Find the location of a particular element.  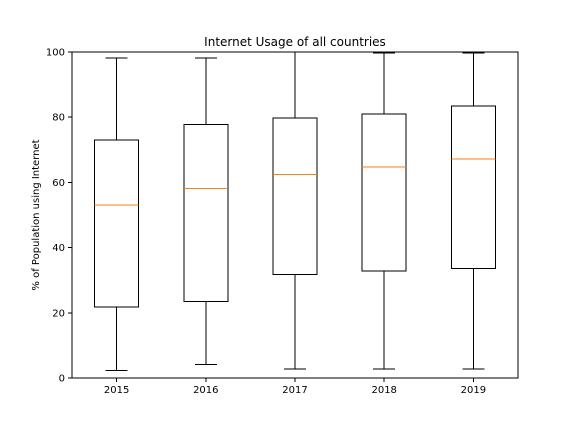

box-2017 is located at coordinates (295, 196).